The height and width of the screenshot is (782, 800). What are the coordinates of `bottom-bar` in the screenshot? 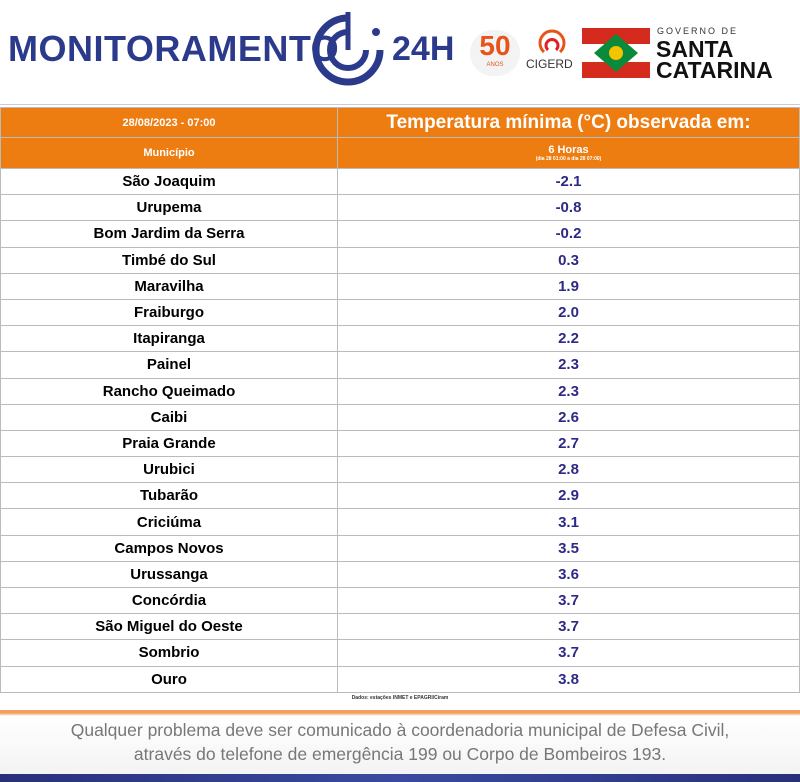 It's located at (400, 778).